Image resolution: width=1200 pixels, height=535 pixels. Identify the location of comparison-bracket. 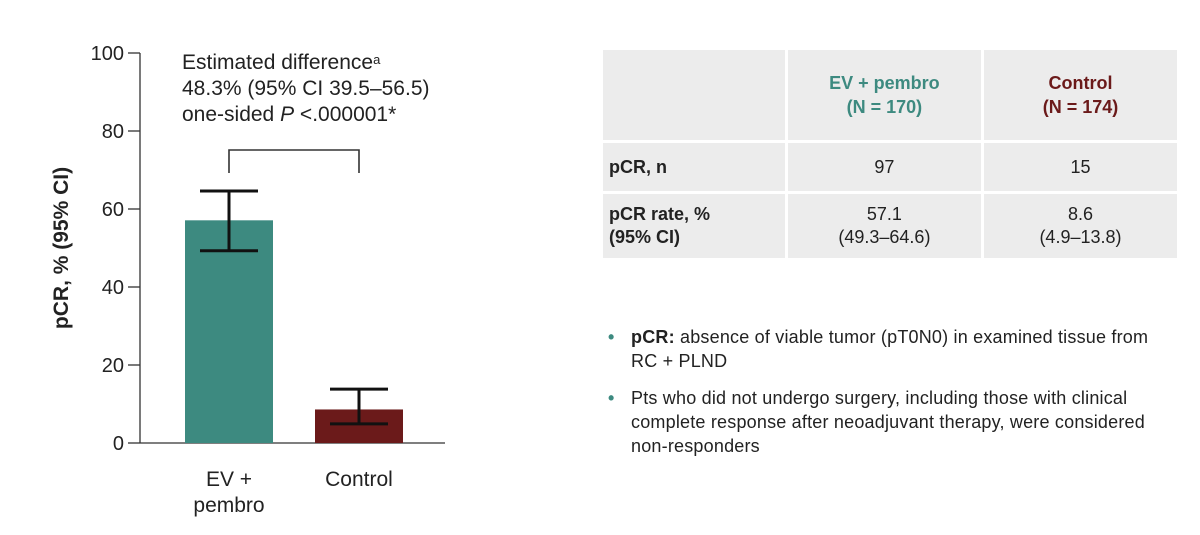
(294, 161).